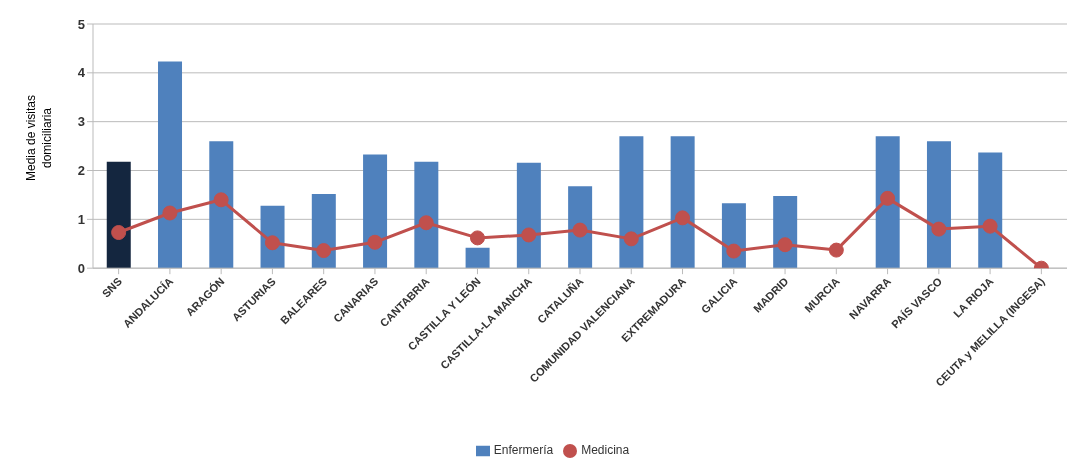  Describe the element at coordinates (81, 73) in the screenshot. I see `y-tick-label: 4` at that location.